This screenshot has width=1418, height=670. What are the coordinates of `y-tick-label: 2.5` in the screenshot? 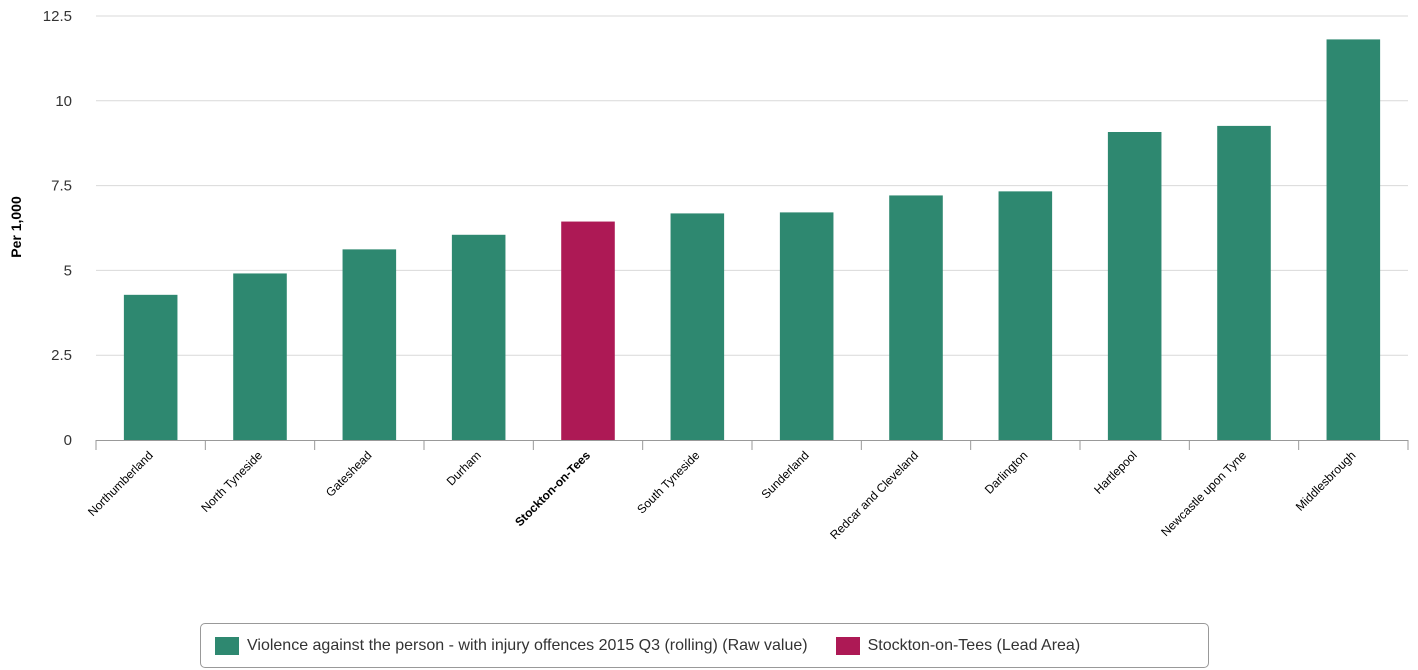 It's located at (61, 355).